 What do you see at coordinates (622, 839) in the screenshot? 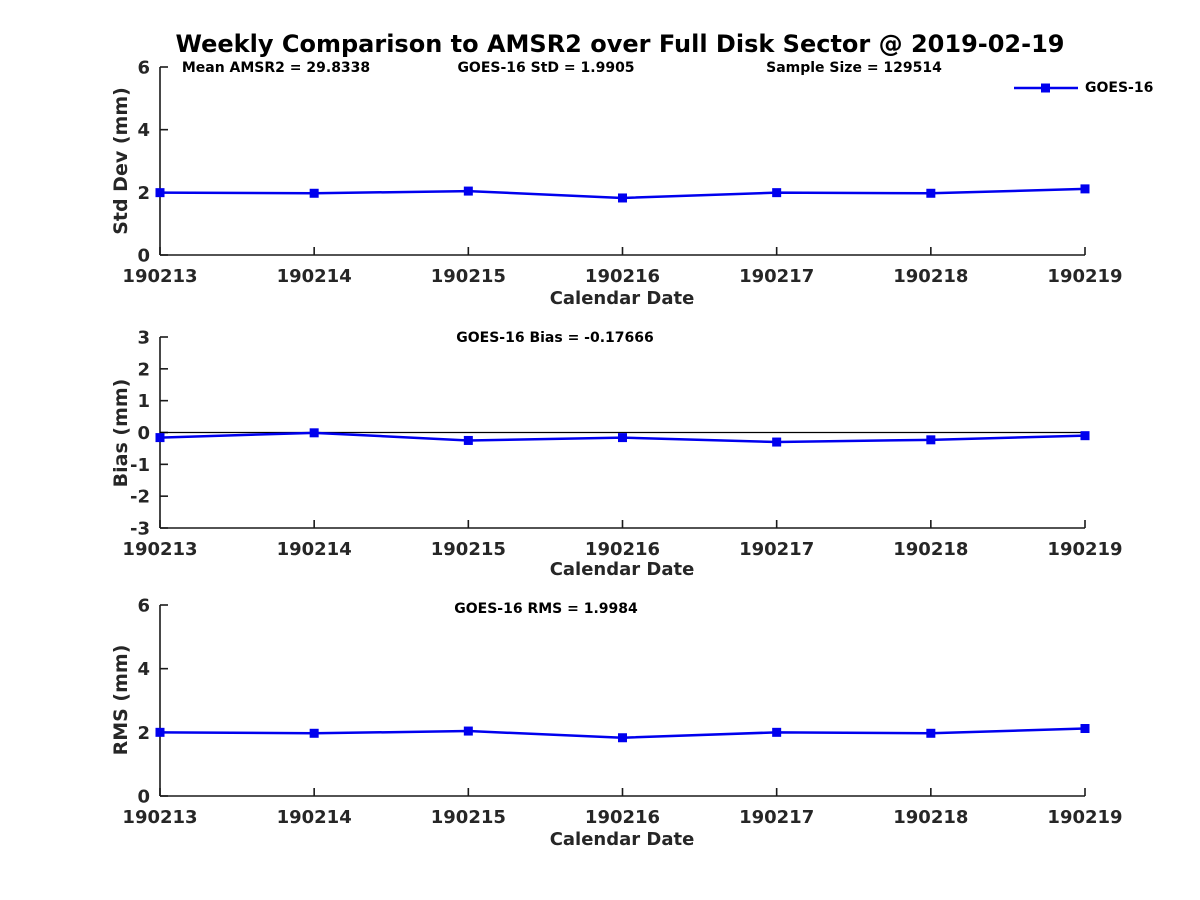
I see `x-axis-label-3: Calendar Date` at bounding box center [622, 839].